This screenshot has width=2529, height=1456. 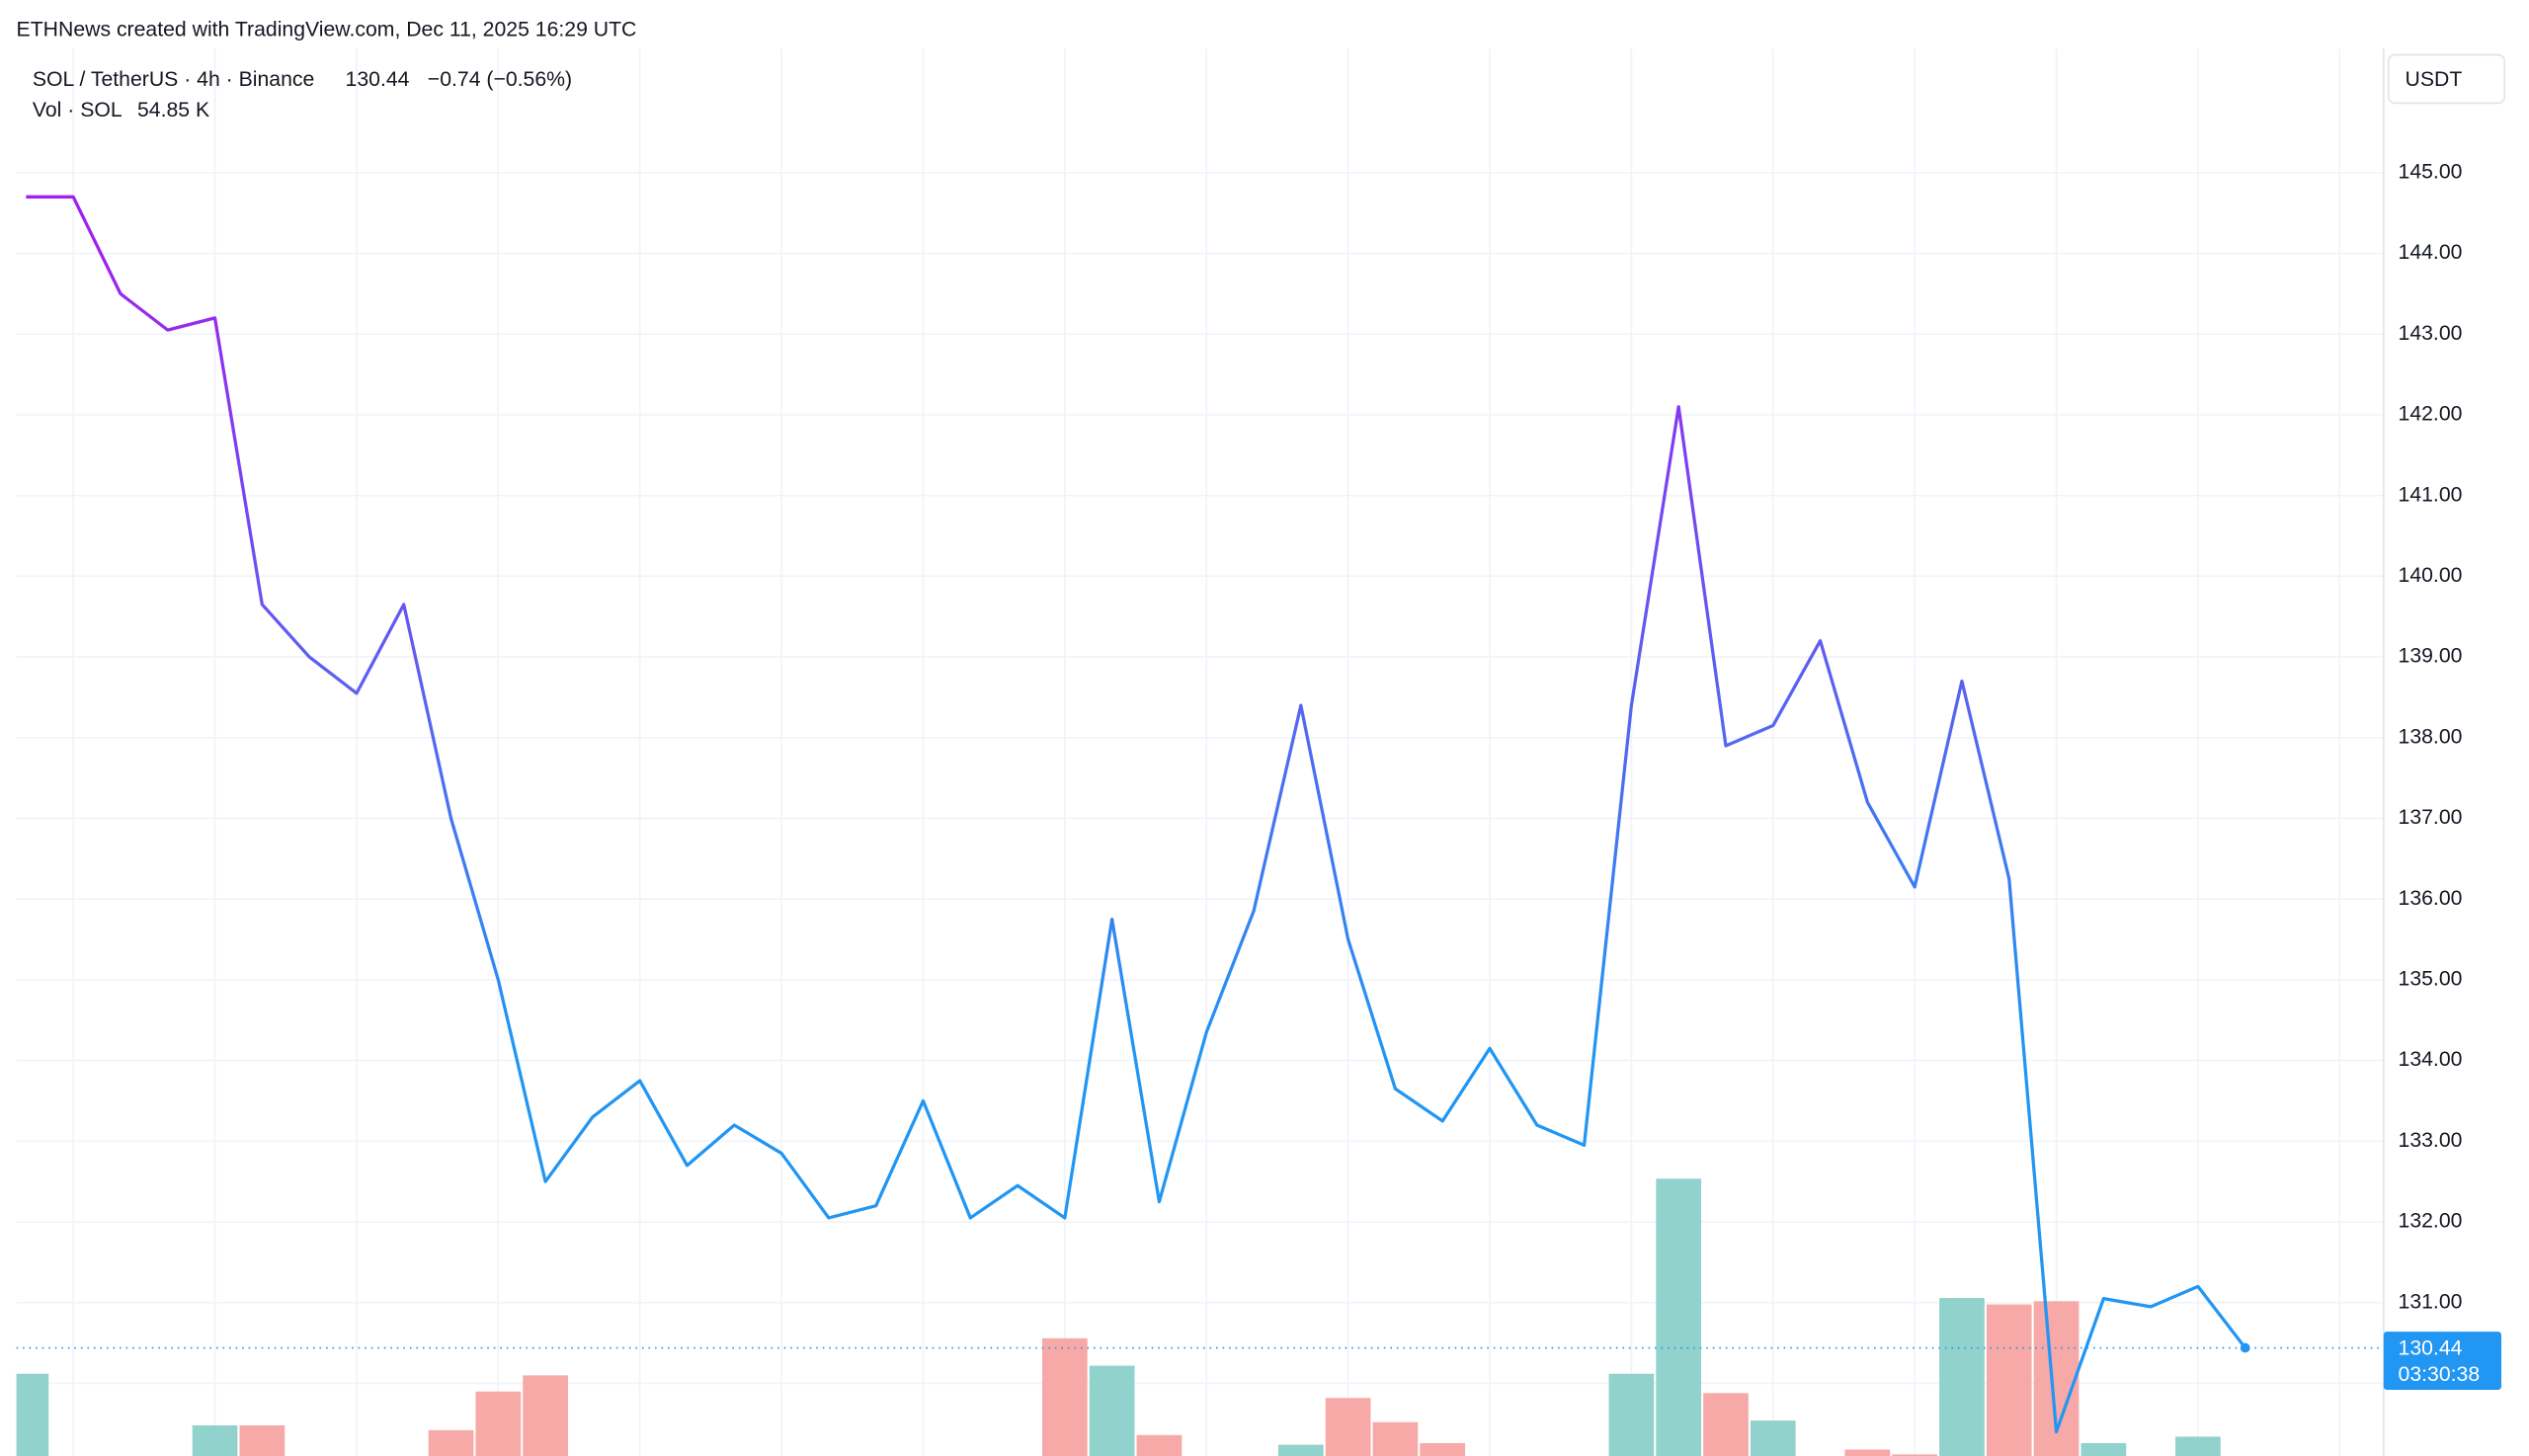 I want to click on currency-box, so click(x=2446, y=79).